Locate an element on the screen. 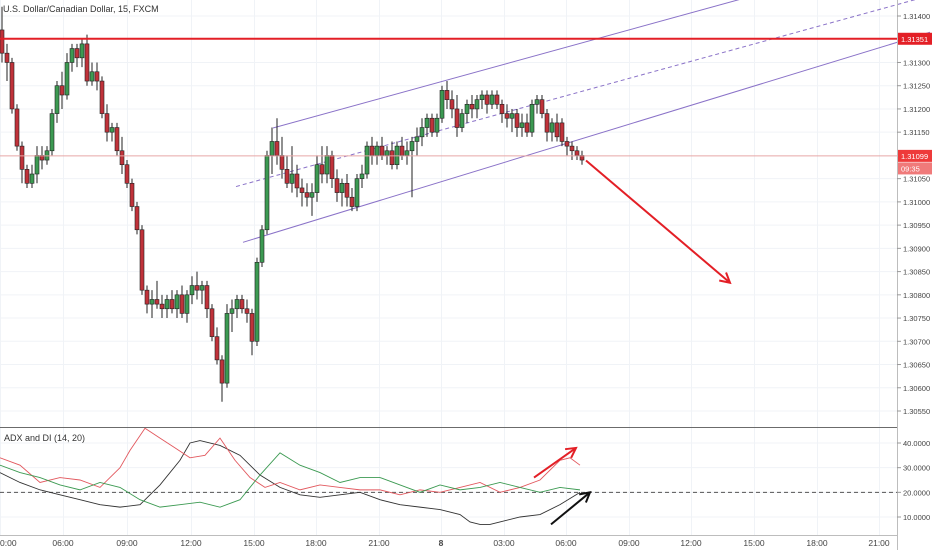 Image resolution: width=932 pixels, height=555 pixels. time-tick-label: 06:00 is located at coordinates (566, 543).